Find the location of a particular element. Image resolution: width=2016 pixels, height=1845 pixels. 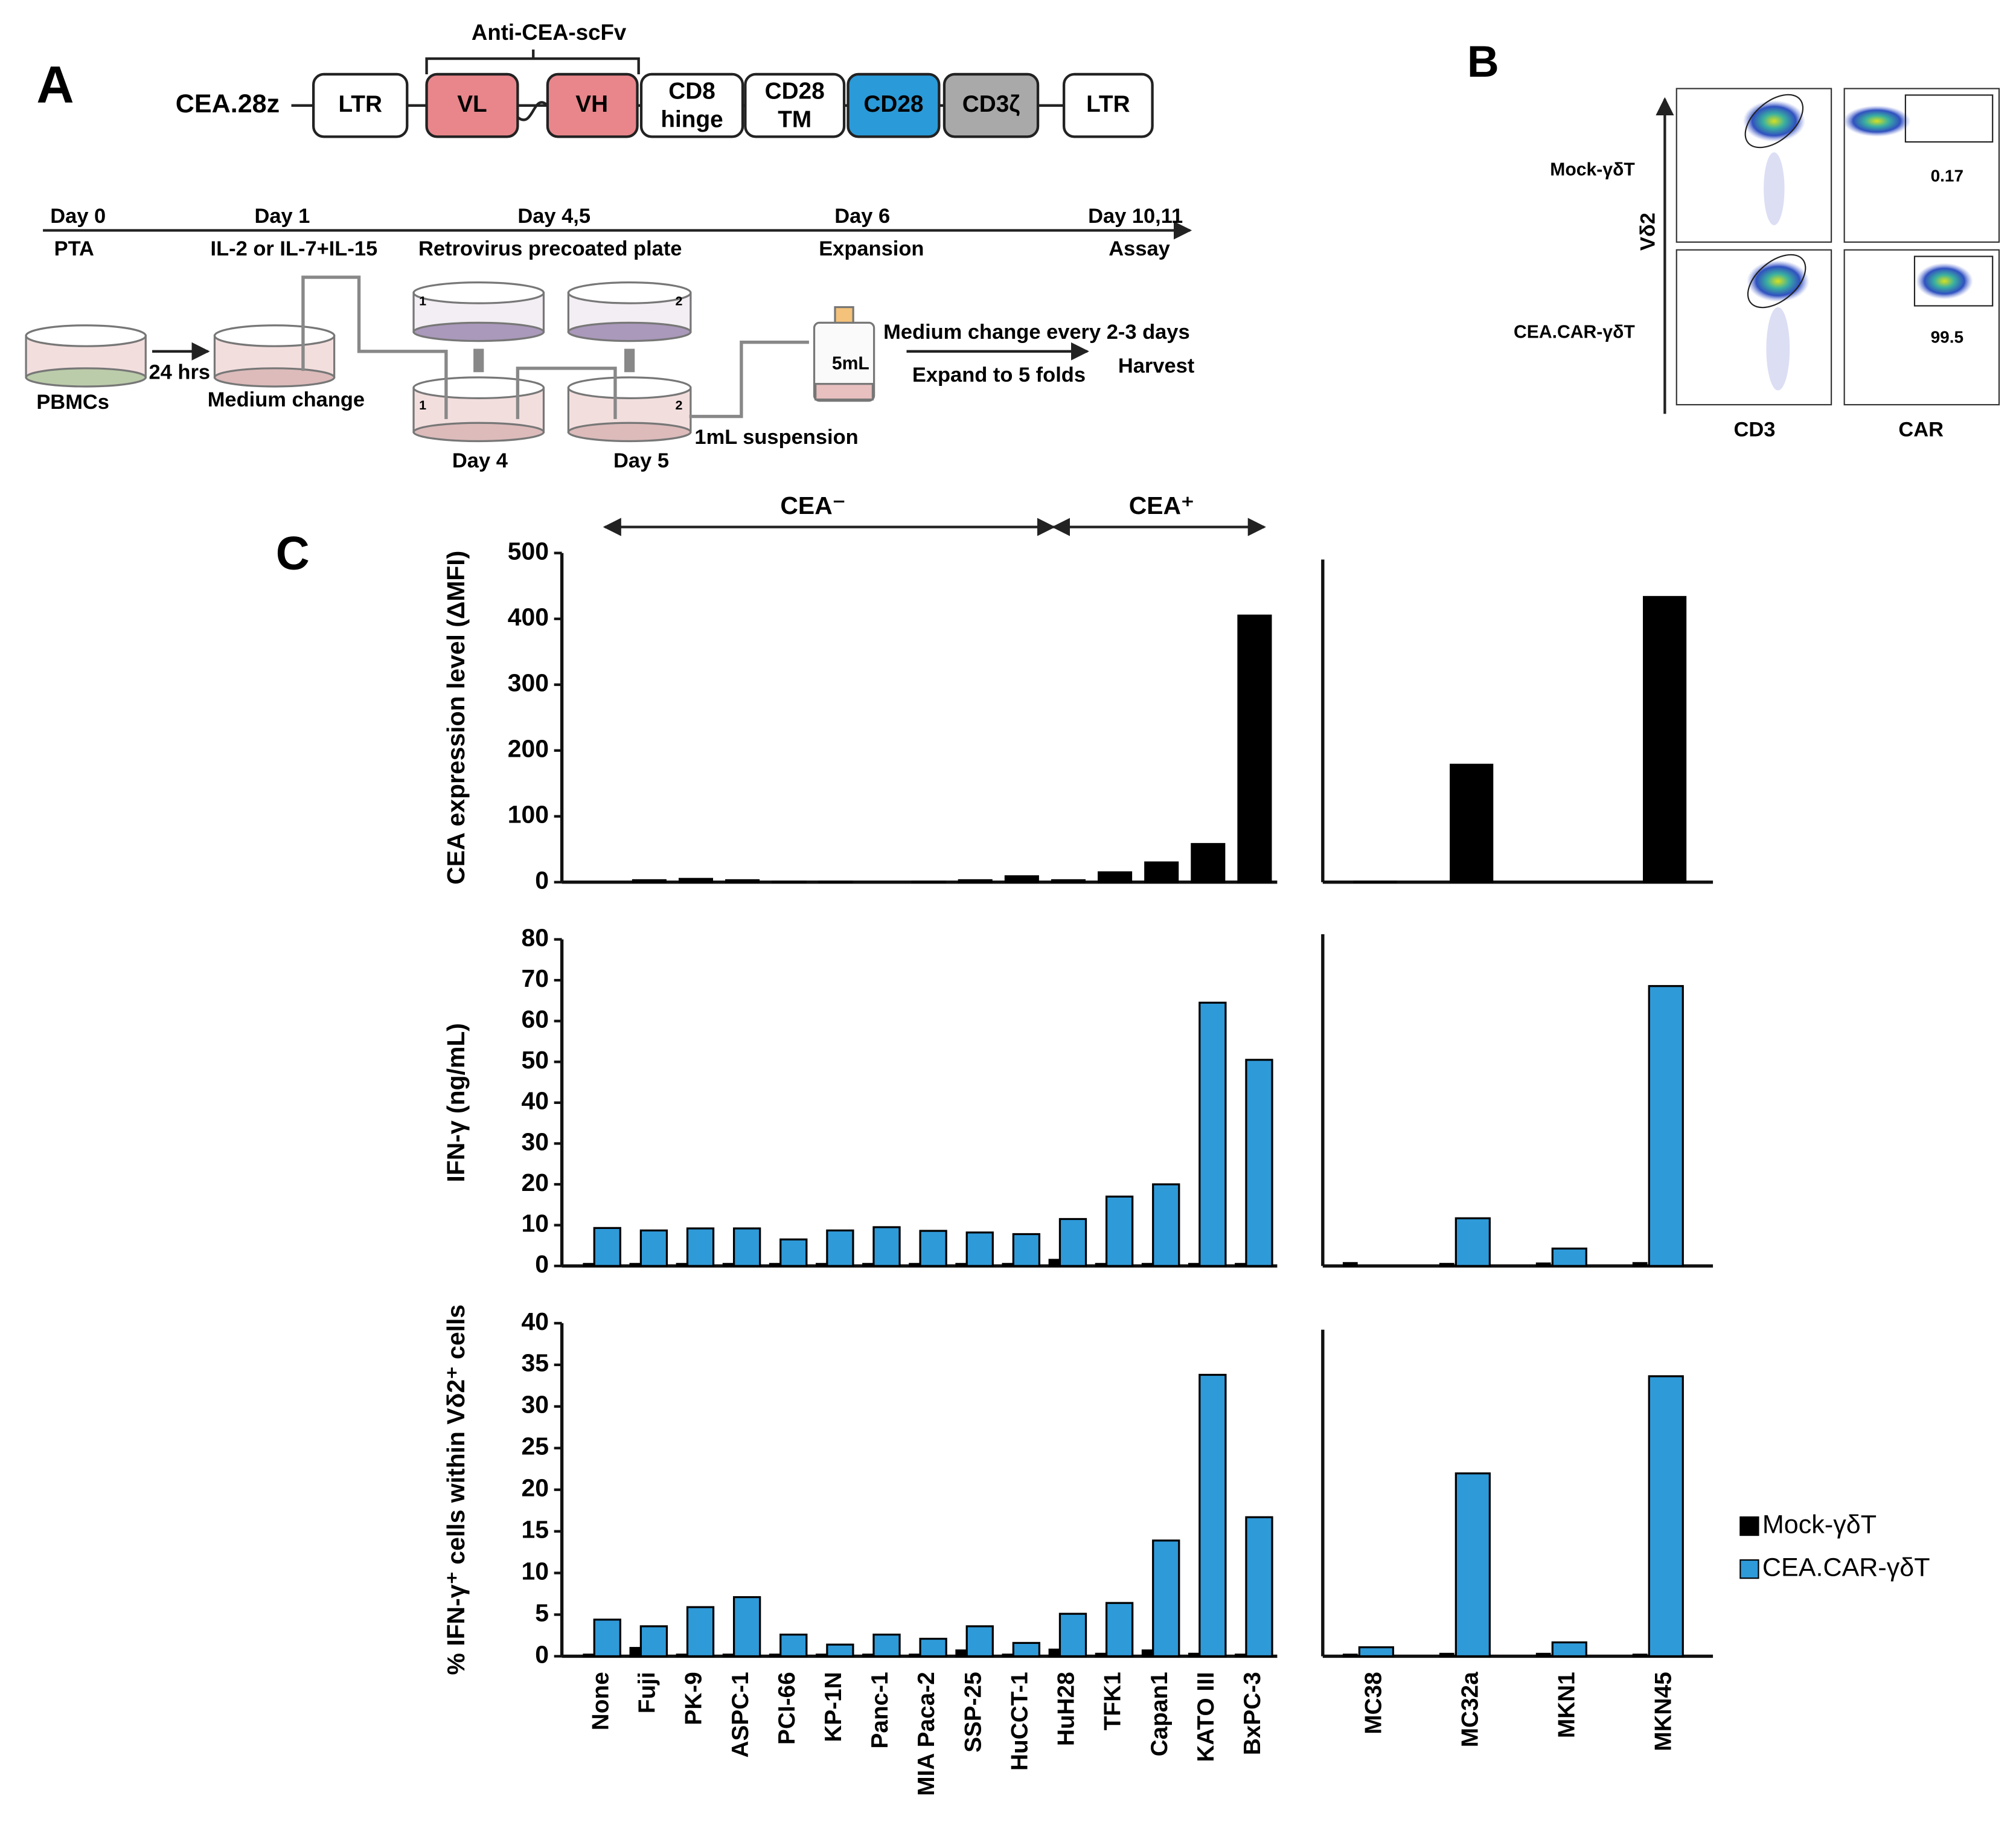

x-tick-label: ASPC-1 is located at coordinates (741, 1715).